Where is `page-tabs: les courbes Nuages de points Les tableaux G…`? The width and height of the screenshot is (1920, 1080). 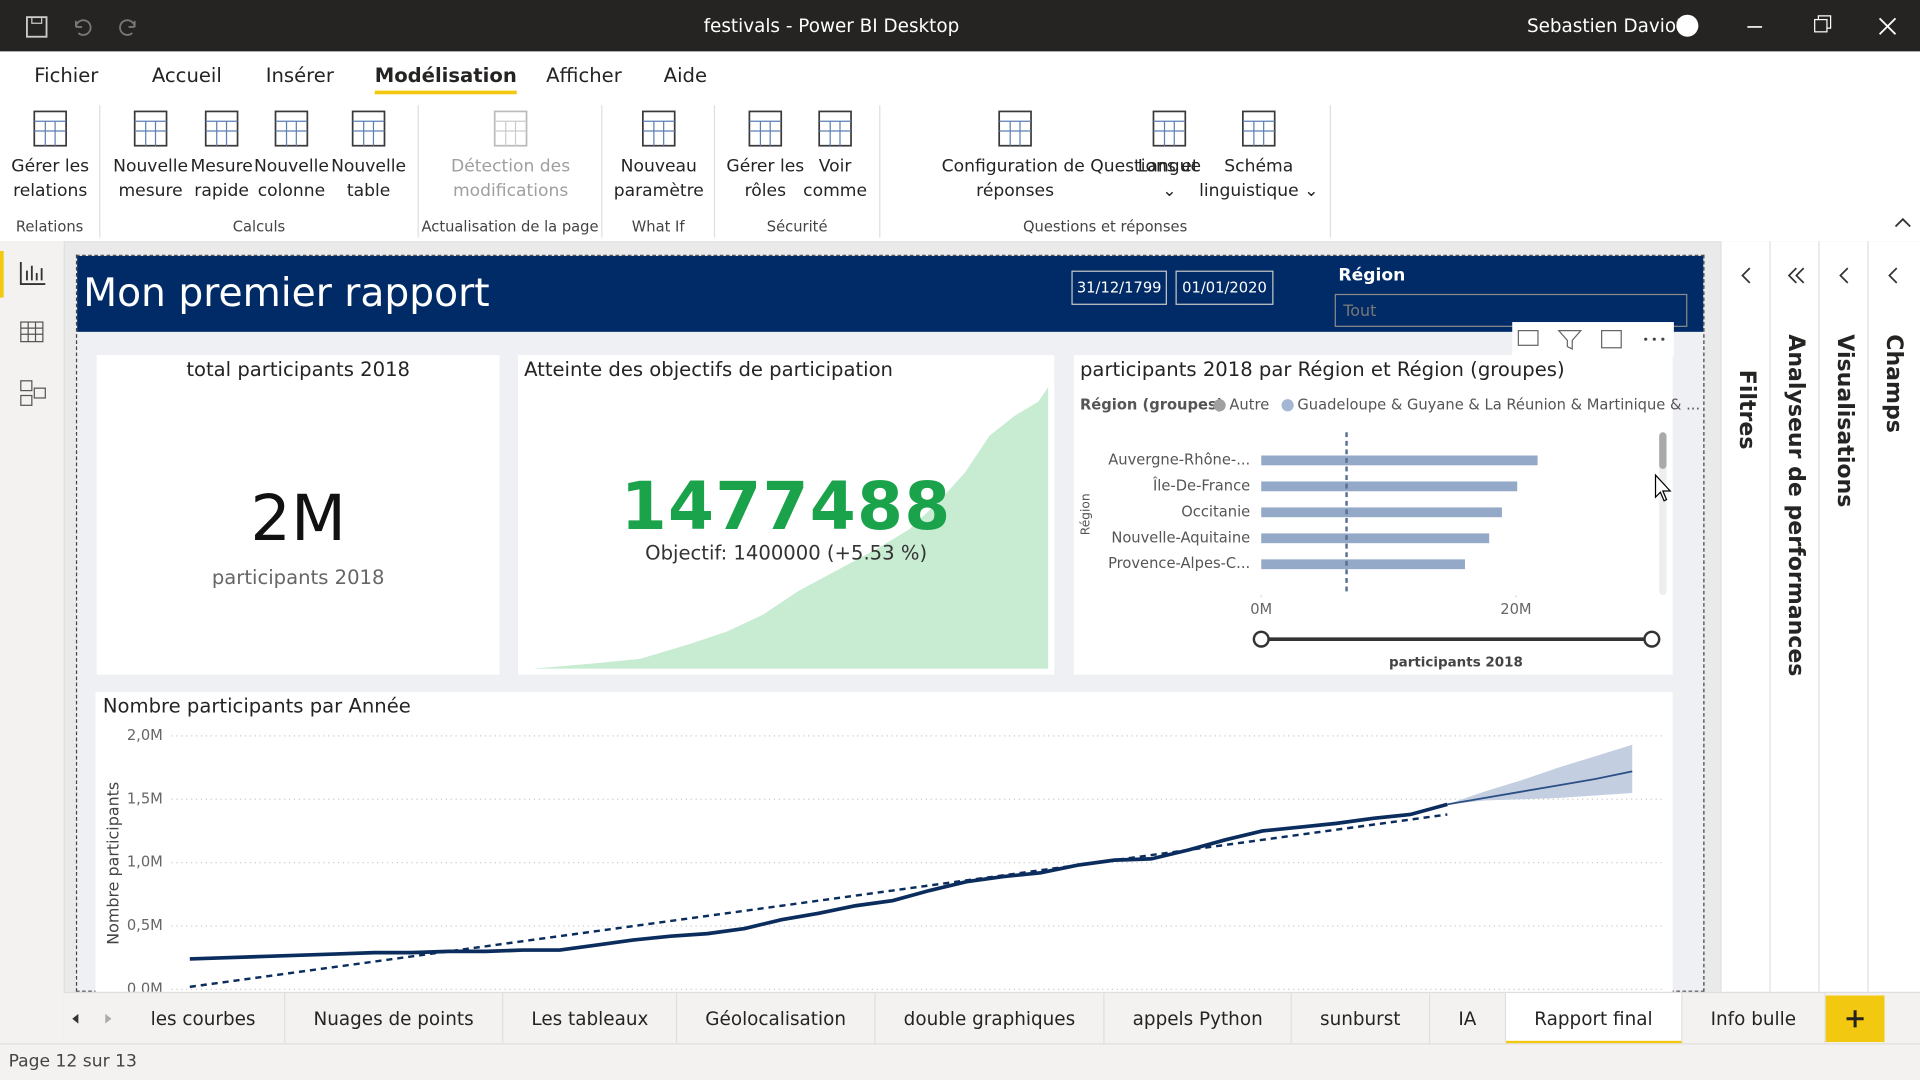 page-tabs: les courbes Nuages de points Les tableaux G… is located at coordinates (991, 1018).